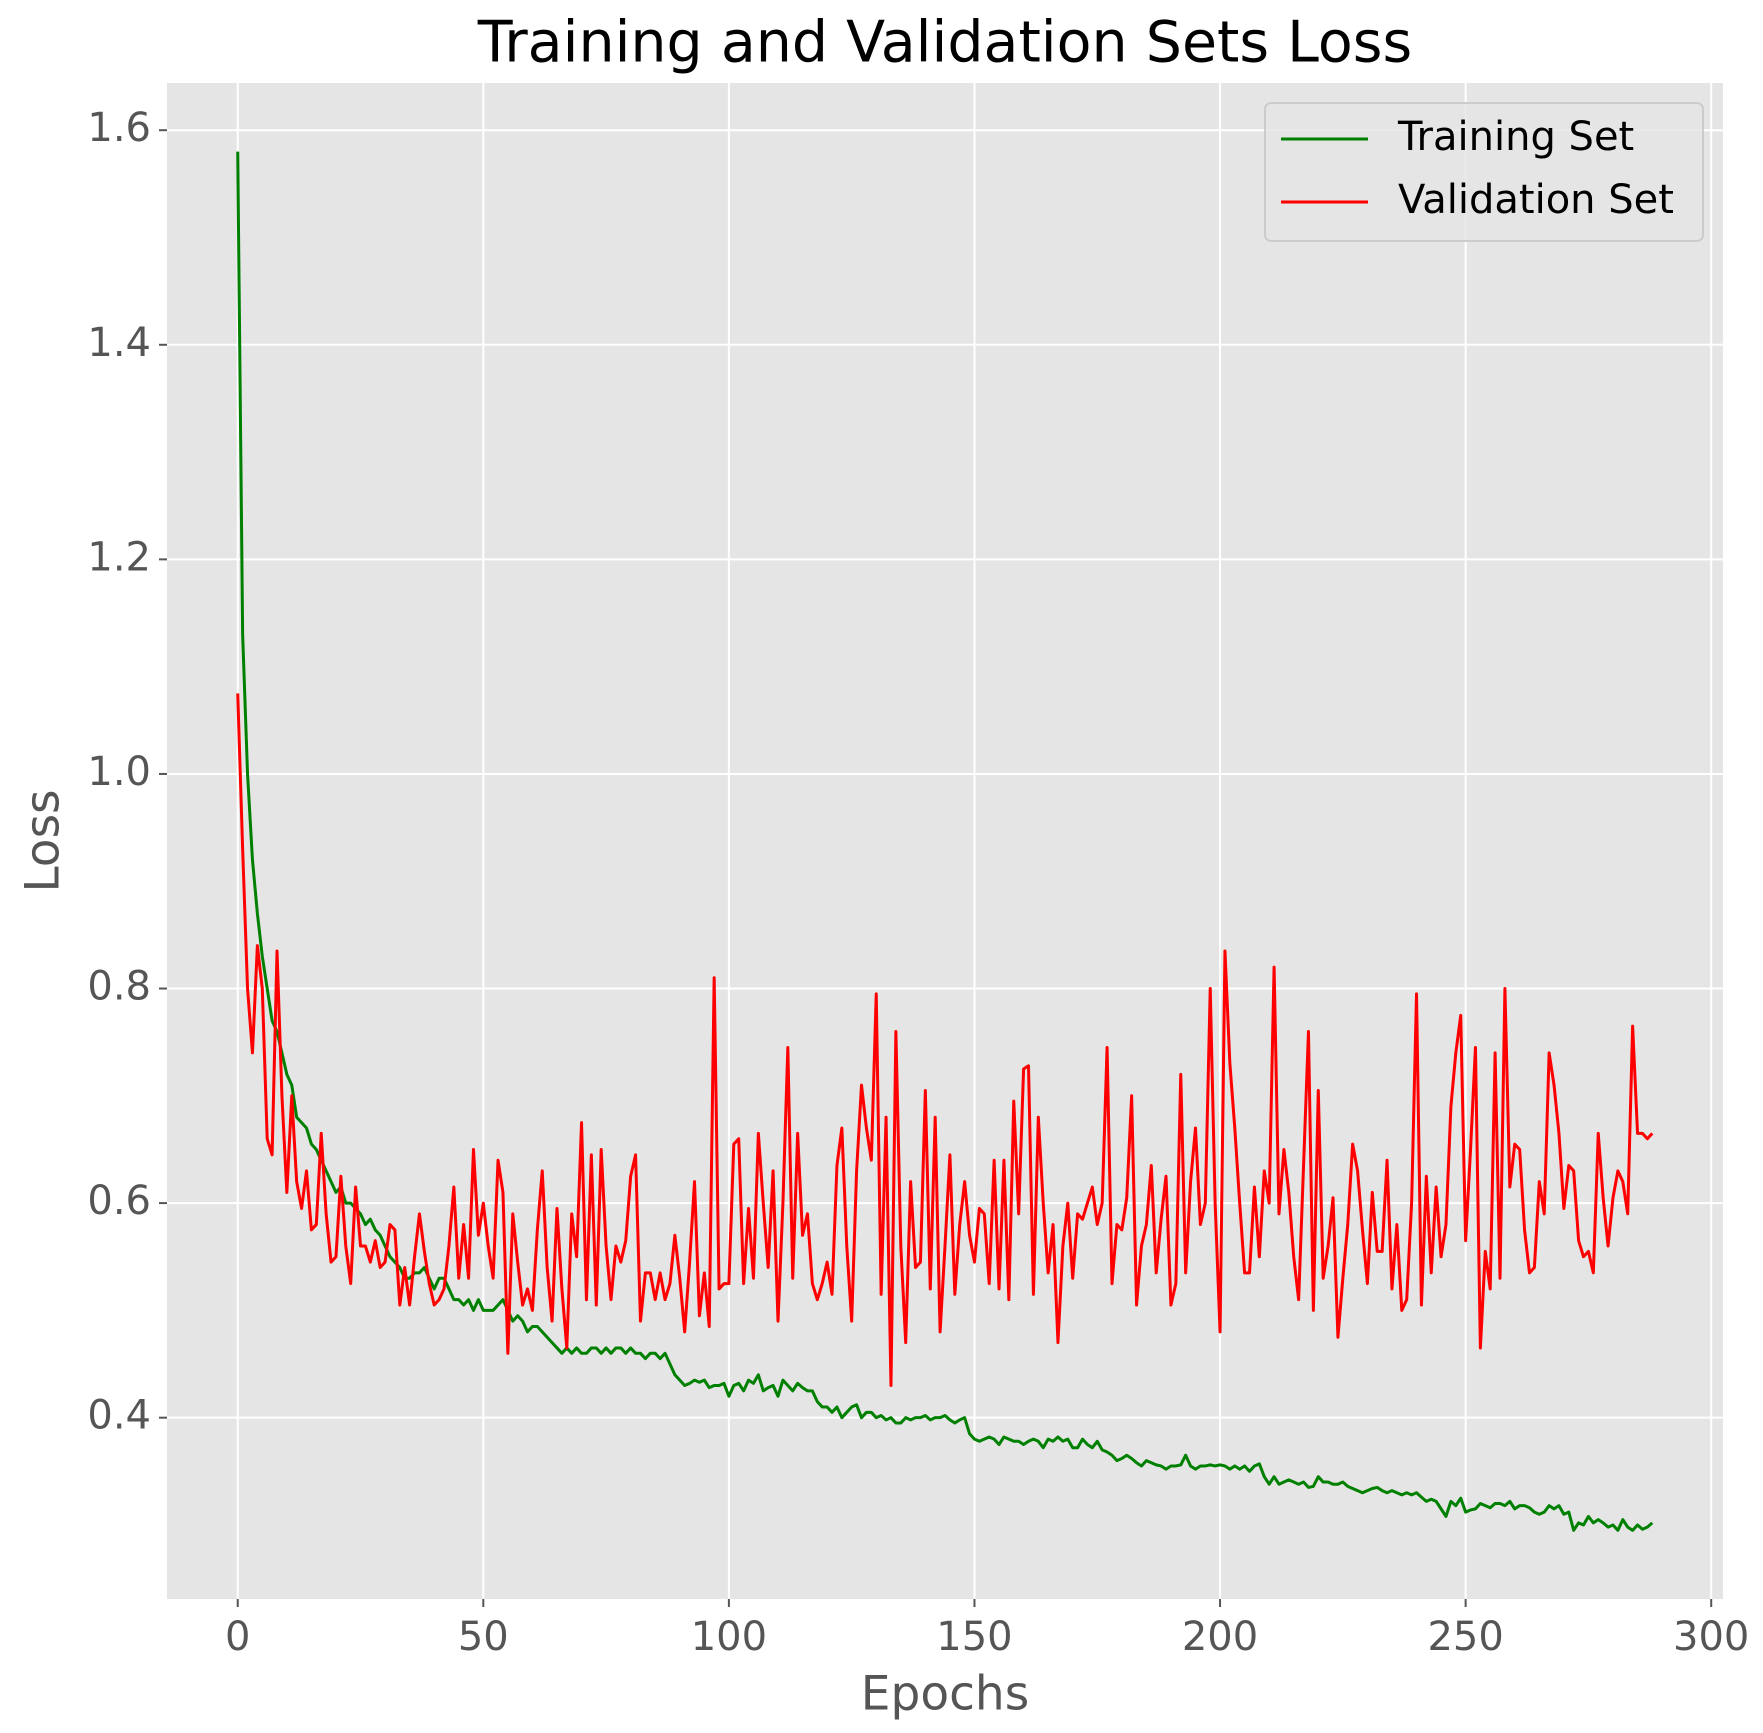 The width and height of the screenshot is (1763, 1733). I want to click on legend-label: Training Set, so click(1515, 137).